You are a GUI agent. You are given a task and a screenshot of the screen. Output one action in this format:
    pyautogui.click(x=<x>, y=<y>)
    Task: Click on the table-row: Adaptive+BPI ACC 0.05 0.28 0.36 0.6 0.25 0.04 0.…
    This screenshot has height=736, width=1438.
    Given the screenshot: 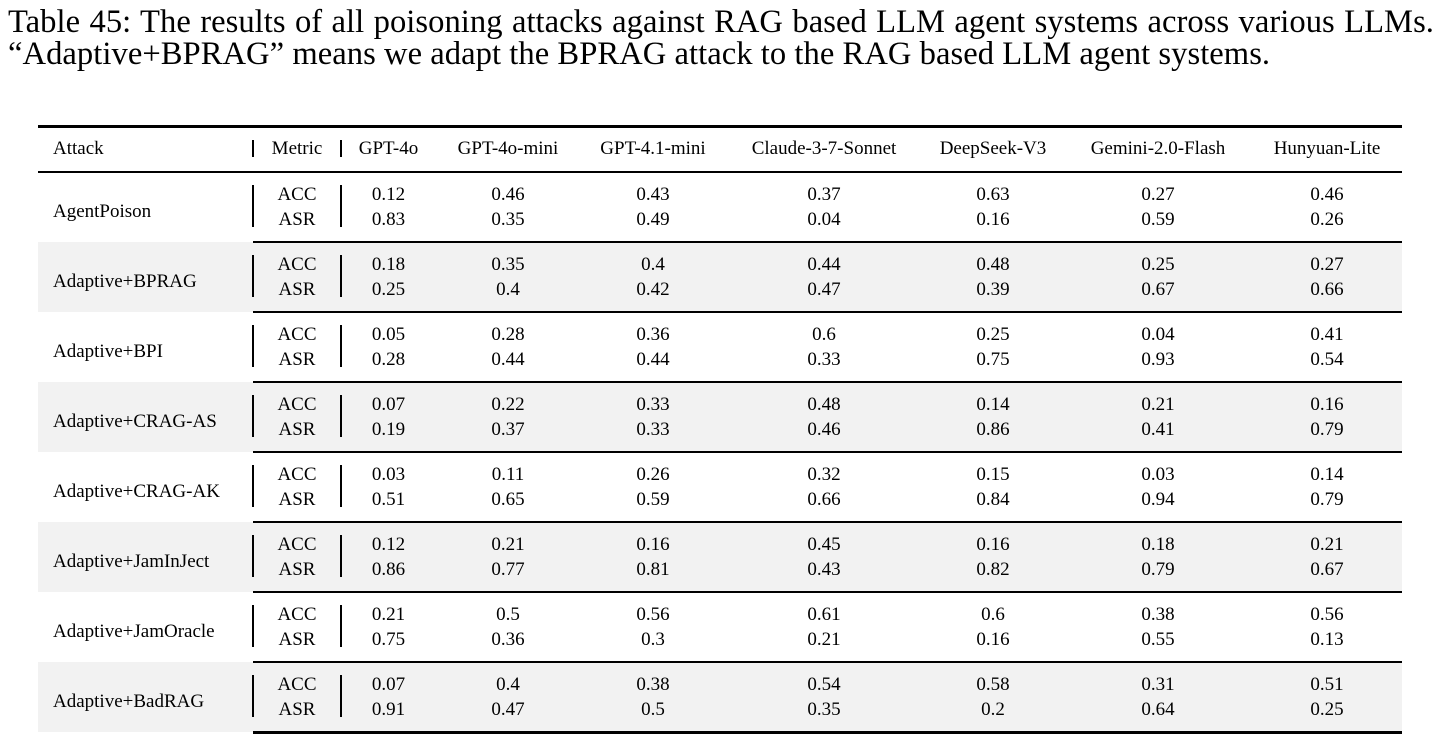 What is the action you would take?
    pyautogui.click(x=720, y=337)
    